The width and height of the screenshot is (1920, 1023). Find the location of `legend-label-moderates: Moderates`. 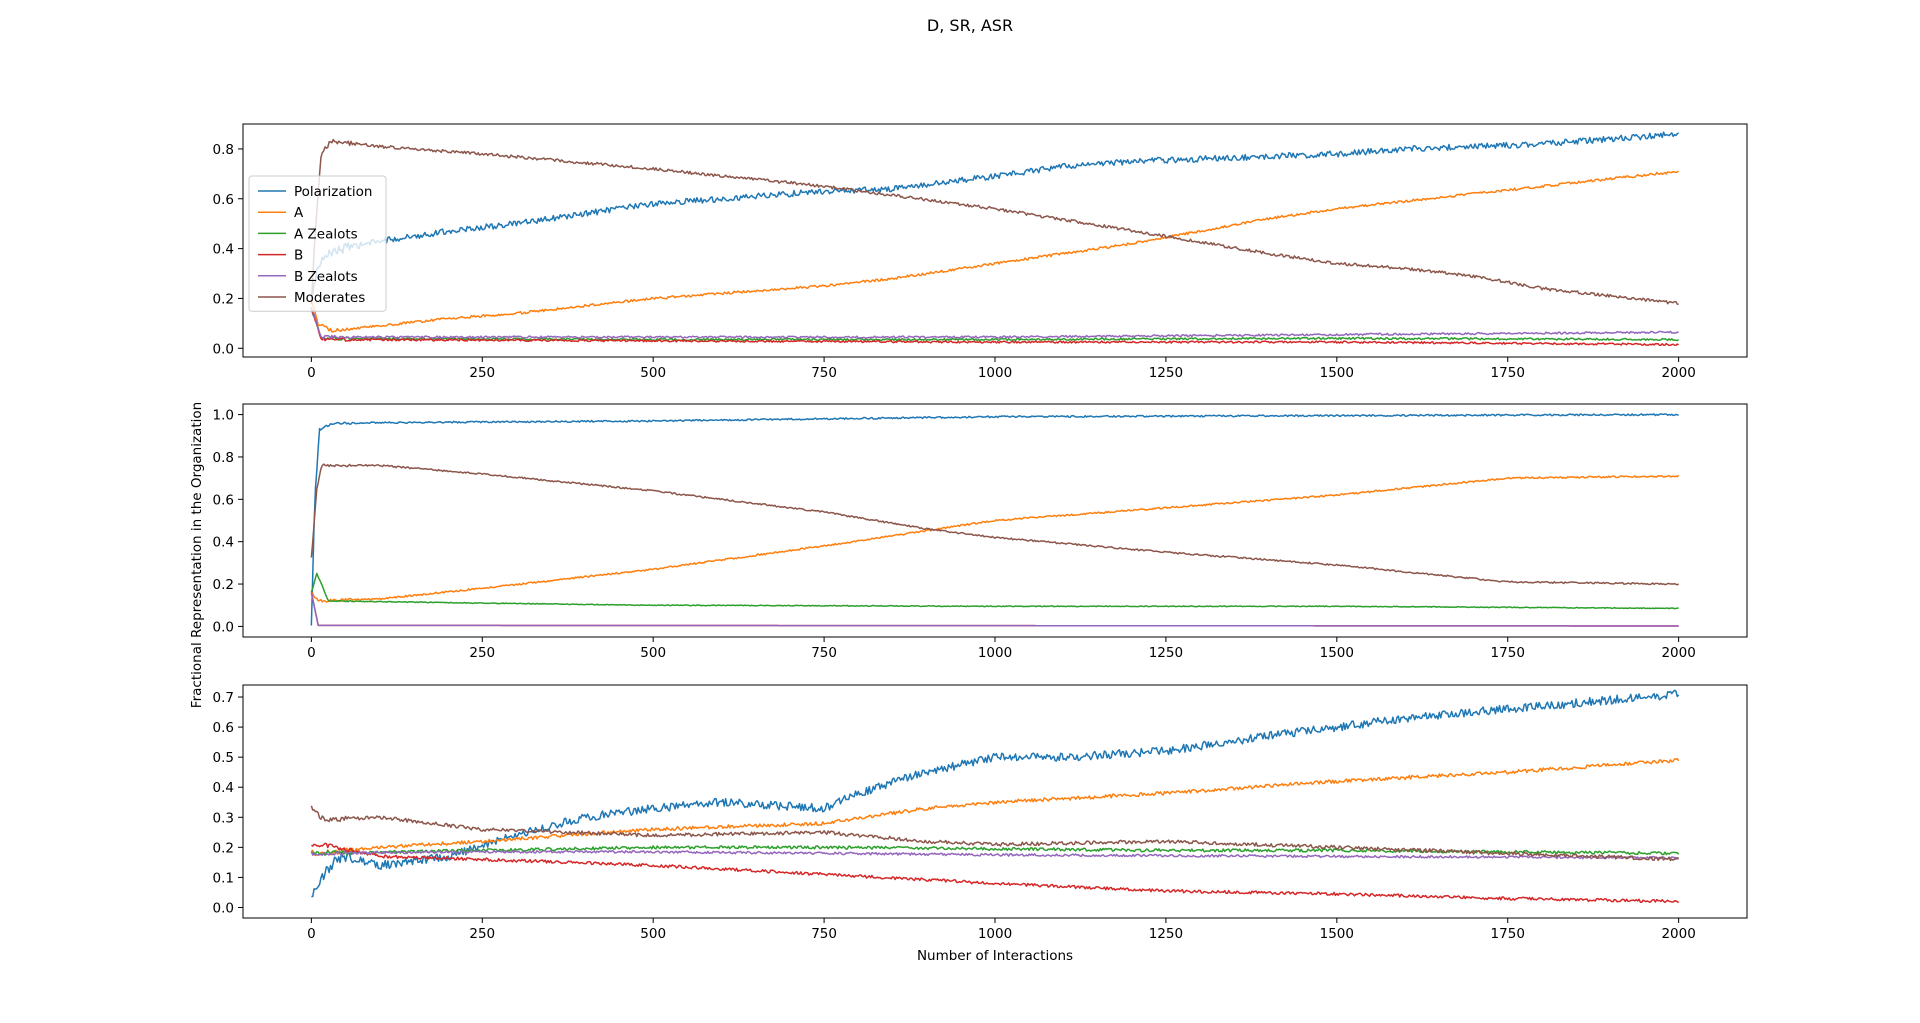

legend-label-moderates: Moderates is located at coordinates (329, 298).